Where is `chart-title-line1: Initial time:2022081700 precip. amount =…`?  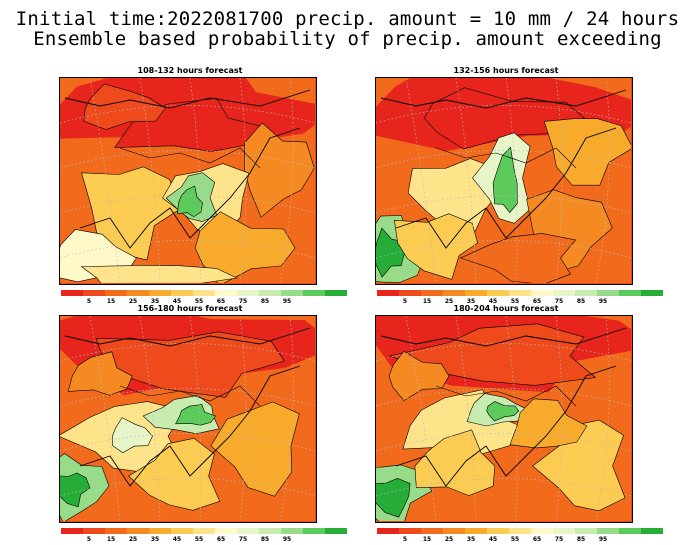
chart-title-line1: Initial time:2022081700 precip. amount =… is located at coordinates (347, 19).